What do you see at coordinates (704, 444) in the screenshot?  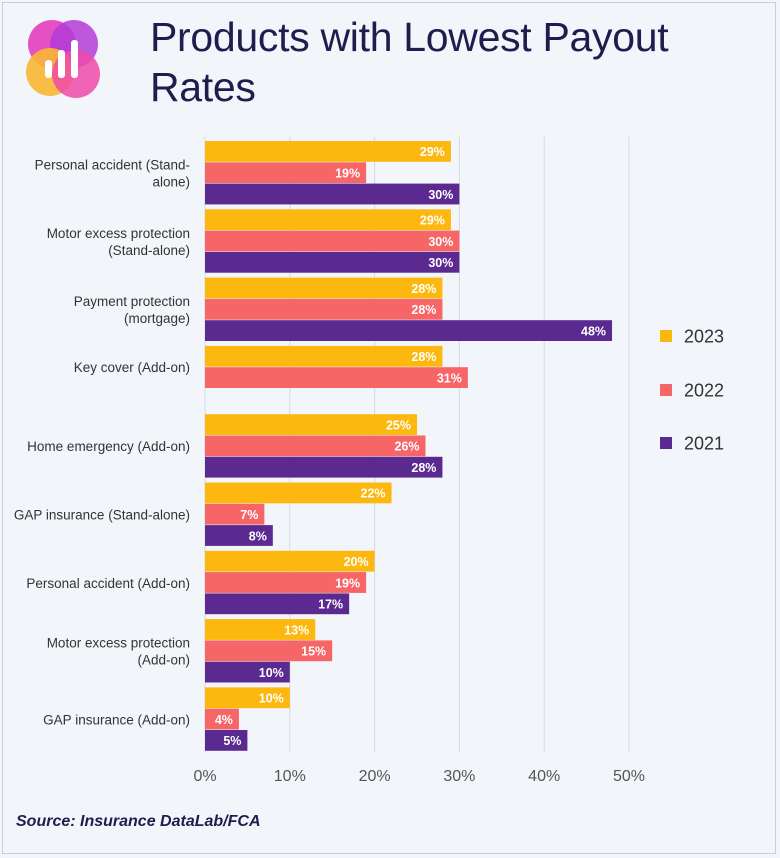 I see `legend-label-2021: 2021` at bounding box center [704, 444].